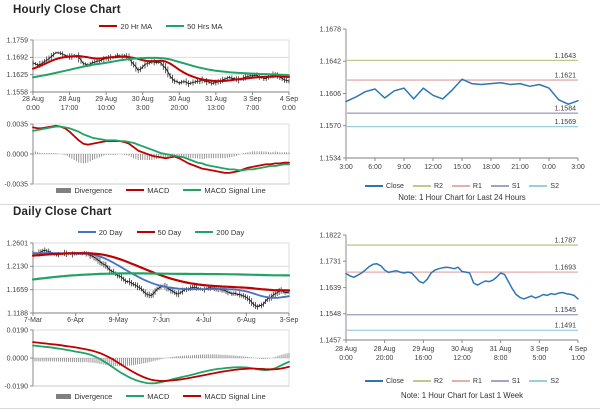  I want to click on intraday-24h-note: Note: 1 Hour Chart for Last 24 Hours, so click(462, 197).